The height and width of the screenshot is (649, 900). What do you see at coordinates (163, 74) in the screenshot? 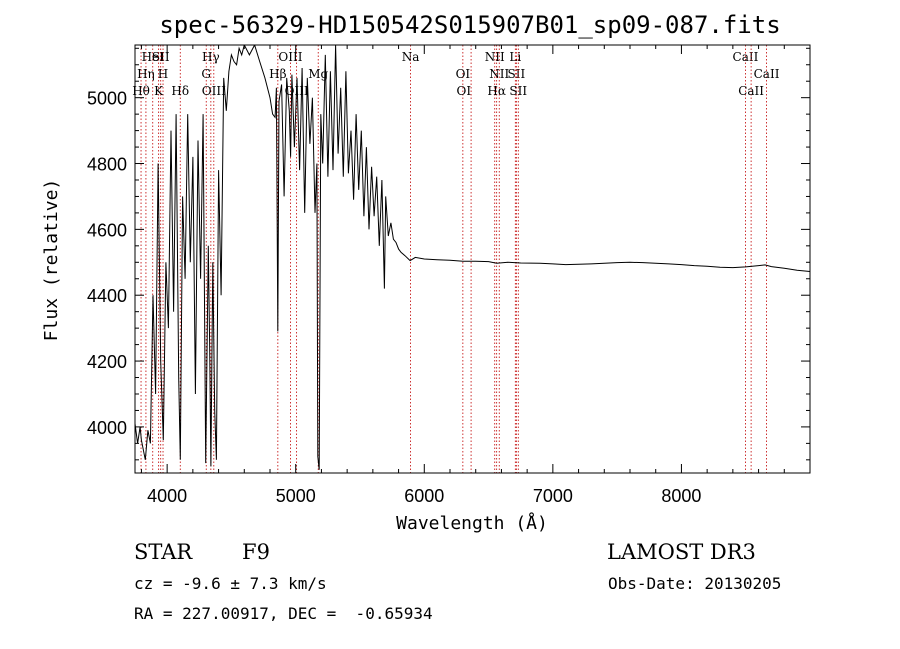
I see `marker-label-h: H` at bounding box center [163, 74].